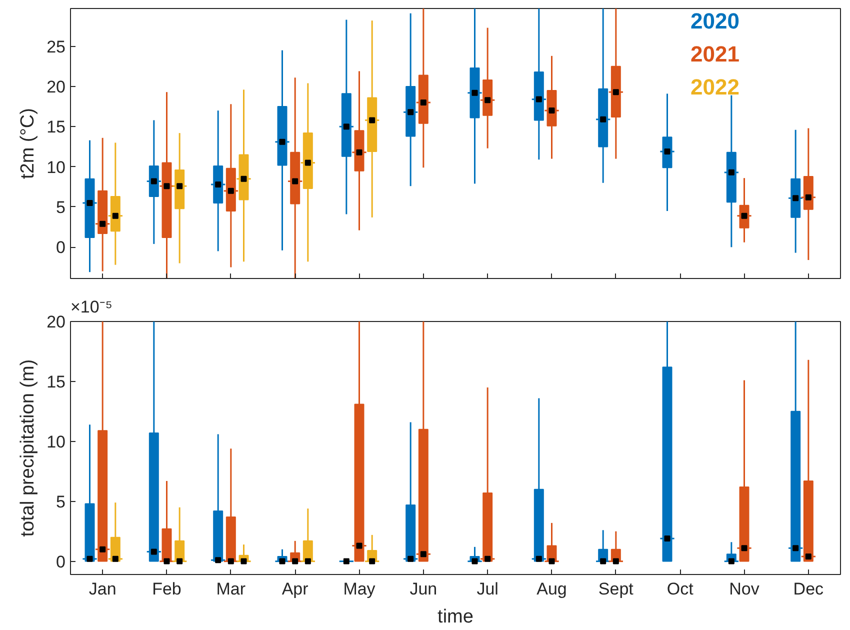  I want to click on text: 2022, so click(715, 87).